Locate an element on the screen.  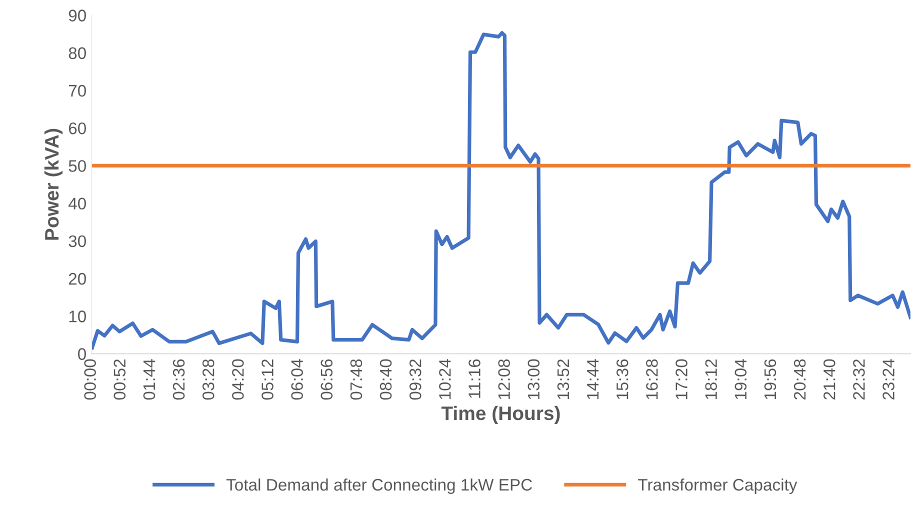
x-tick-label: 09:32 is located at coordinates (415, 379).